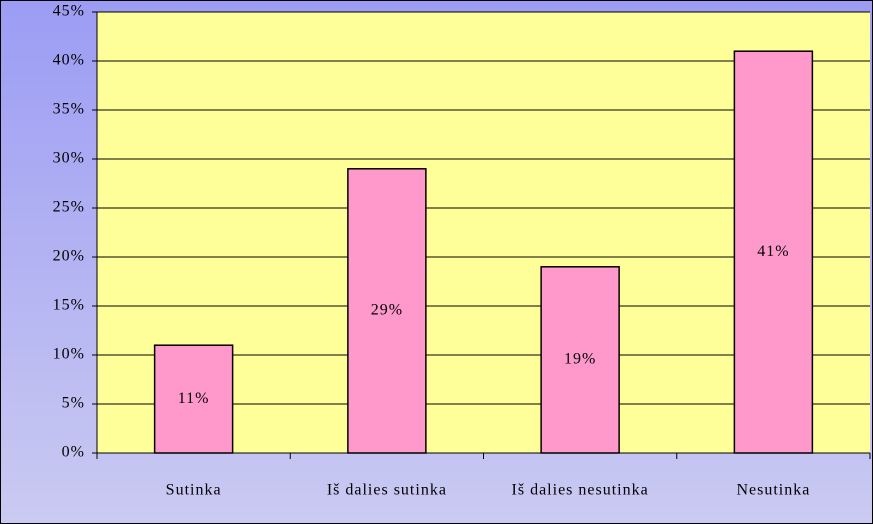  I want to click on y-tick-label: 15%, so click(69, 305).